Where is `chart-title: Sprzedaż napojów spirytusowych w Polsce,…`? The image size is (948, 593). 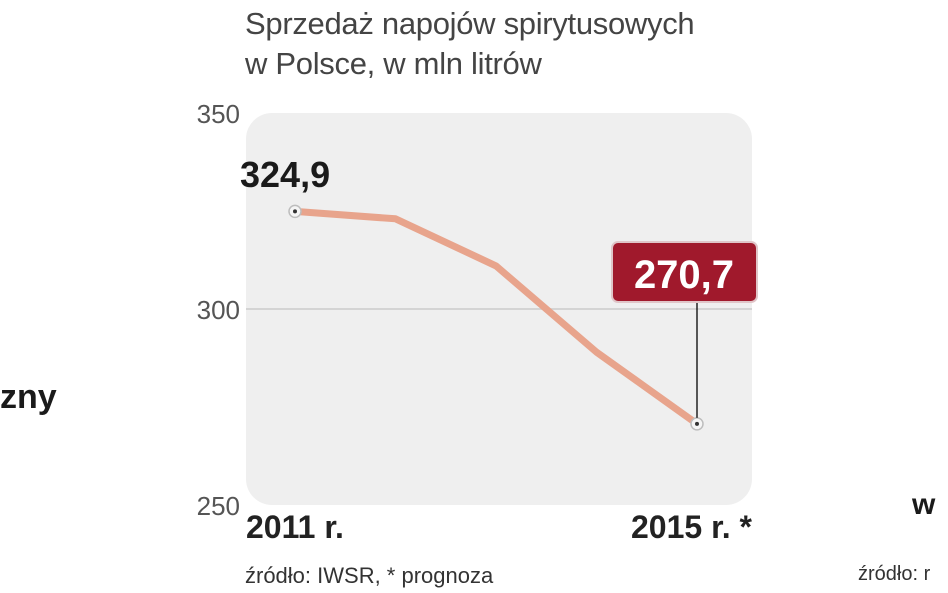 chart-title: Sprzedaż napojów spirytusowych w Polsce,… is located at coordinates (525, 44).